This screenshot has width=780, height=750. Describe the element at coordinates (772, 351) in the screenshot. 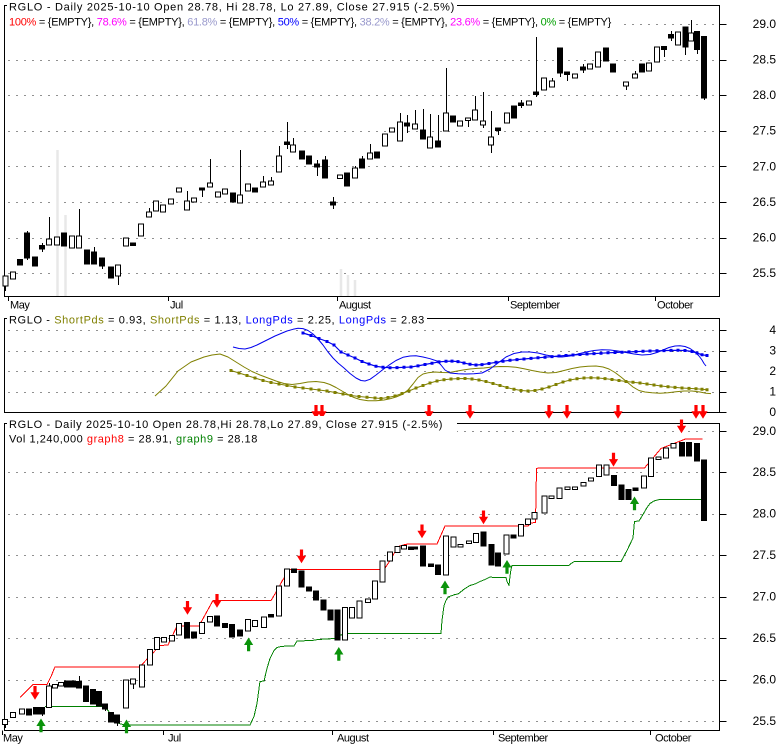

I see `svg-text: 3` at that location.